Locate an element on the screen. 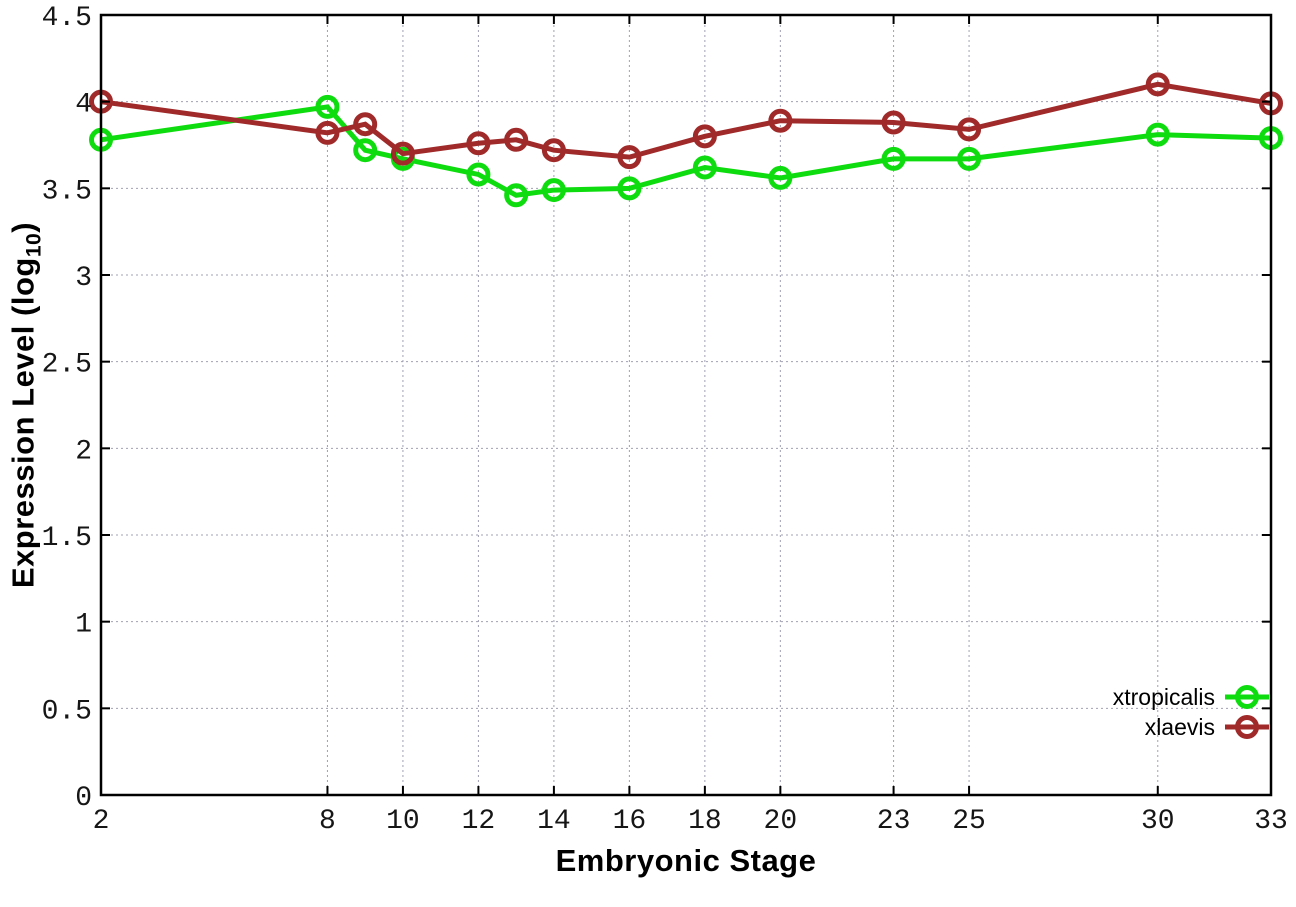  y-tick-label-1.5: 1.5 is located at coordinates (67, 538).